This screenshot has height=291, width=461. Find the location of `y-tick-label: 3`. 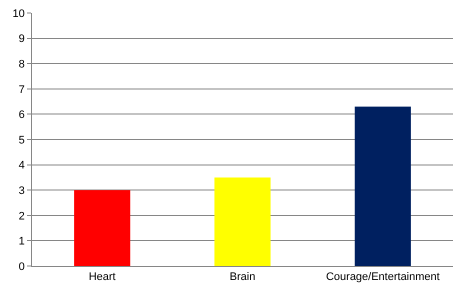

y-tick-label: 3 is located at coordinates (21, 190).